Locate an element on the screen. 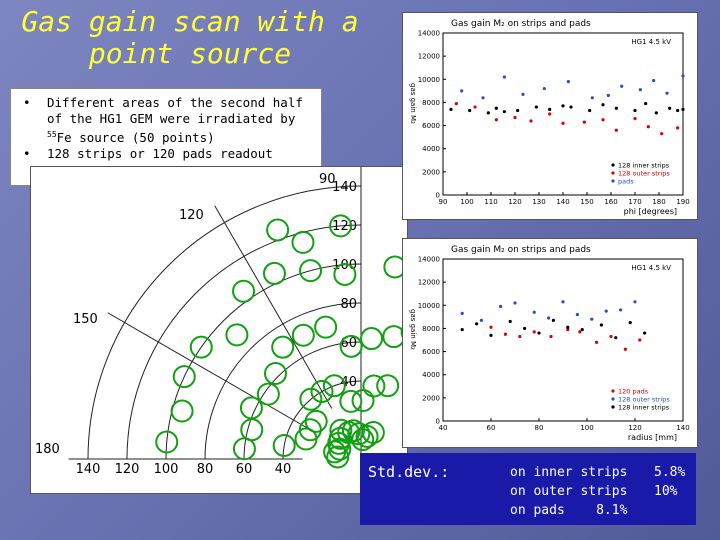  chart-annotation: HG1 4.5 kV is located at coordinates (651, 42).